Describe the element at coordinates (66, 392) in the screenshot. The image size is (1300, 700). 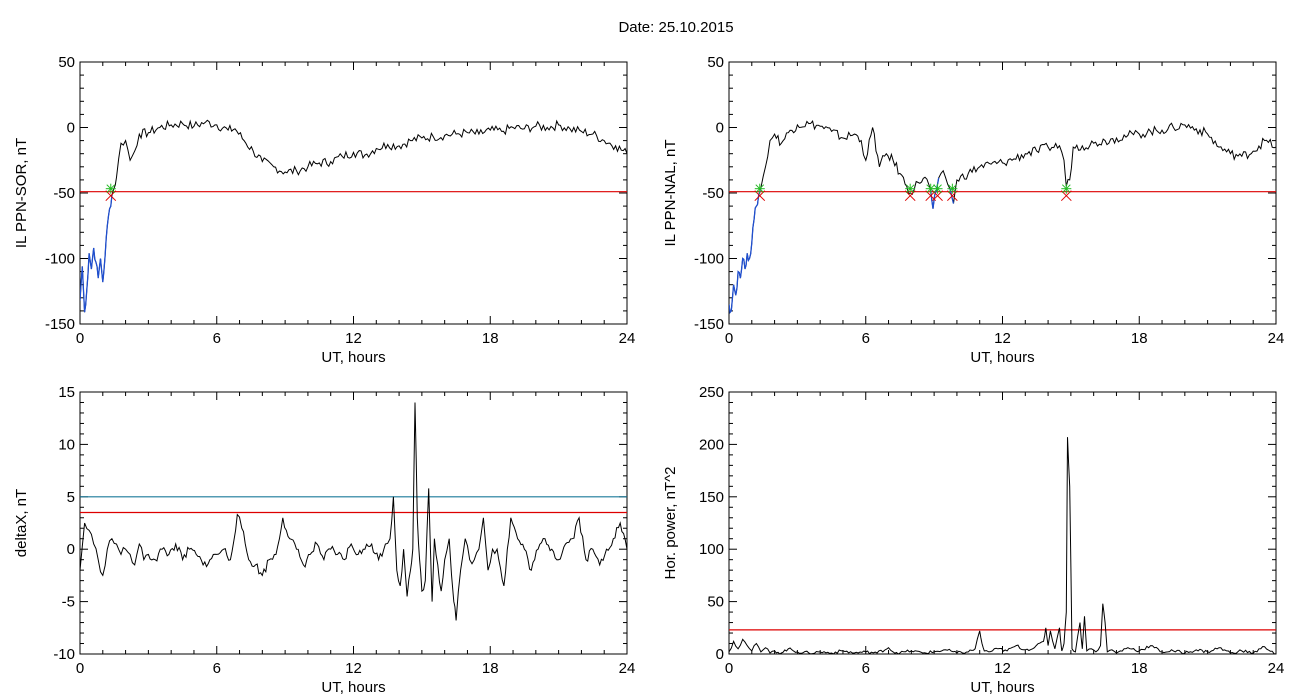
I see `y-tick-label: 15` at that location.